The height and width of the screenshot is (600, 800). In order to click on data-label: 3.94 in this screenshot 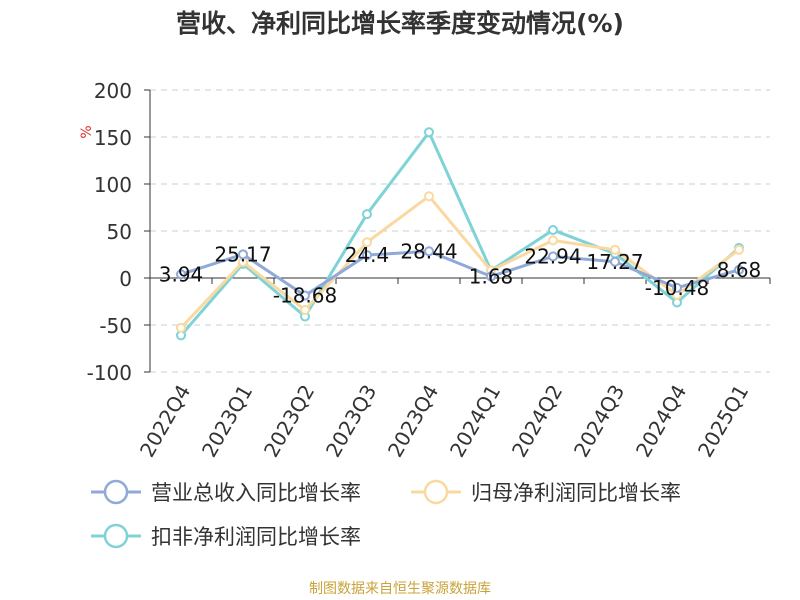, I will do `click(181, 274)`.